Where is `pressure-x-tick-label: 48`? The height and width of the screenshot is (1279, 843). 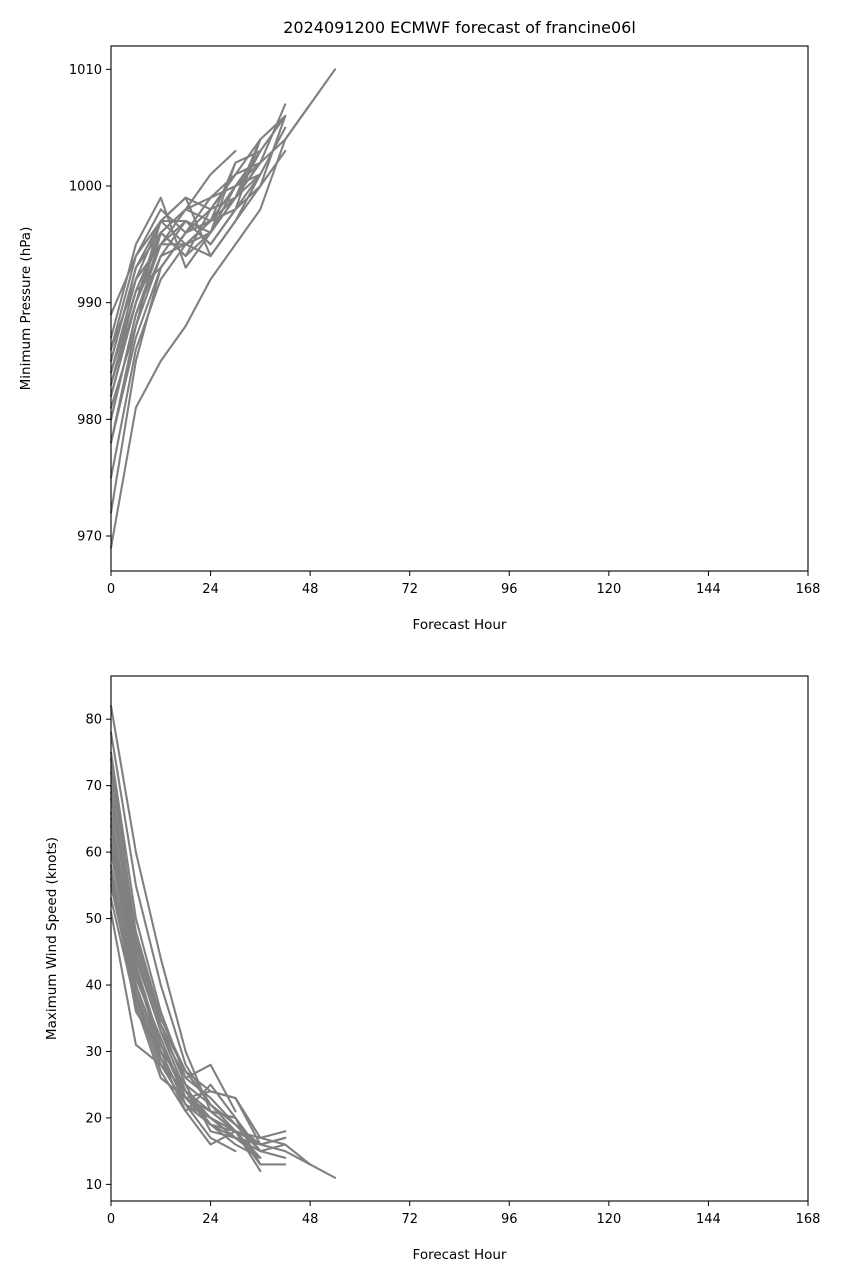 pressure-x-tick-label: 48 is located at coordinates (310, 589).